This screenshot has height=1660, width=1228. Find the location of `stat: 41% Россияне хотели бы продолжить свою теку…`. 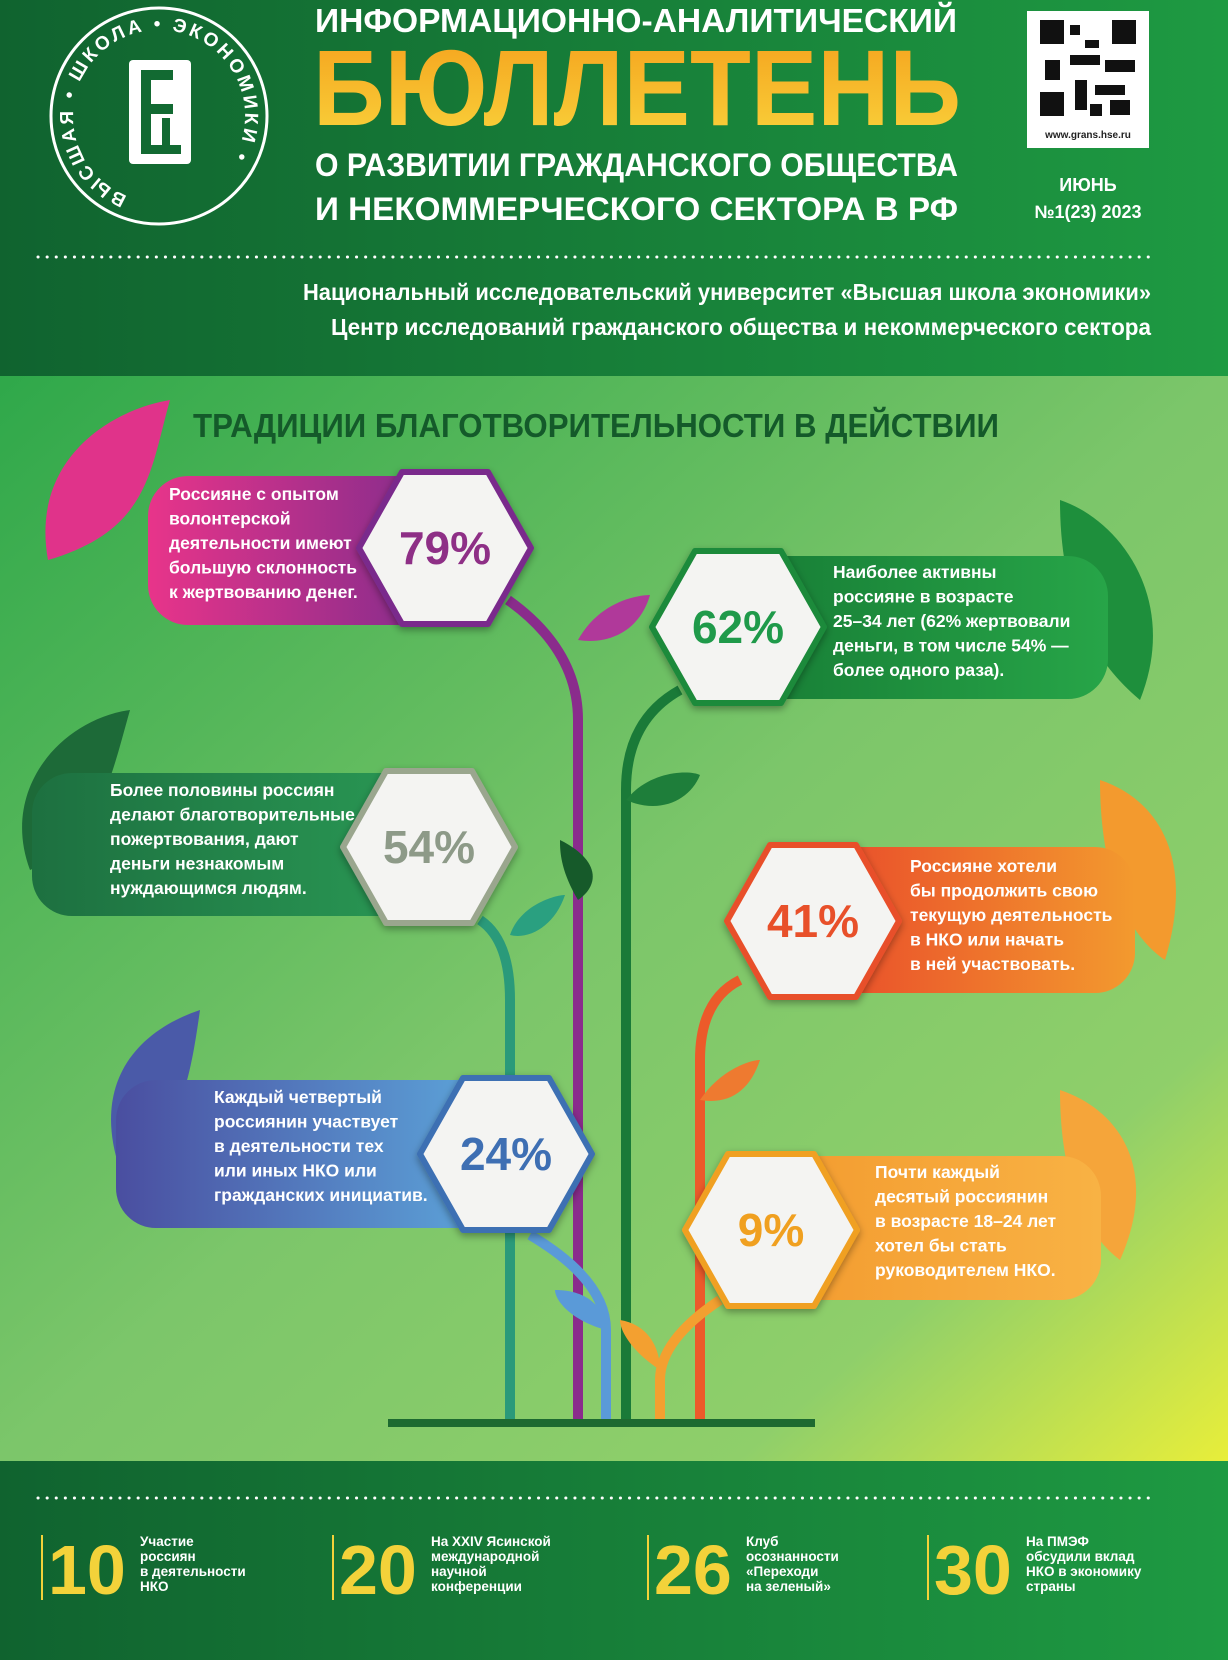

stat: 41% Россияне хотели бы продолжить свою теку… is located at coordinates (929, 921).